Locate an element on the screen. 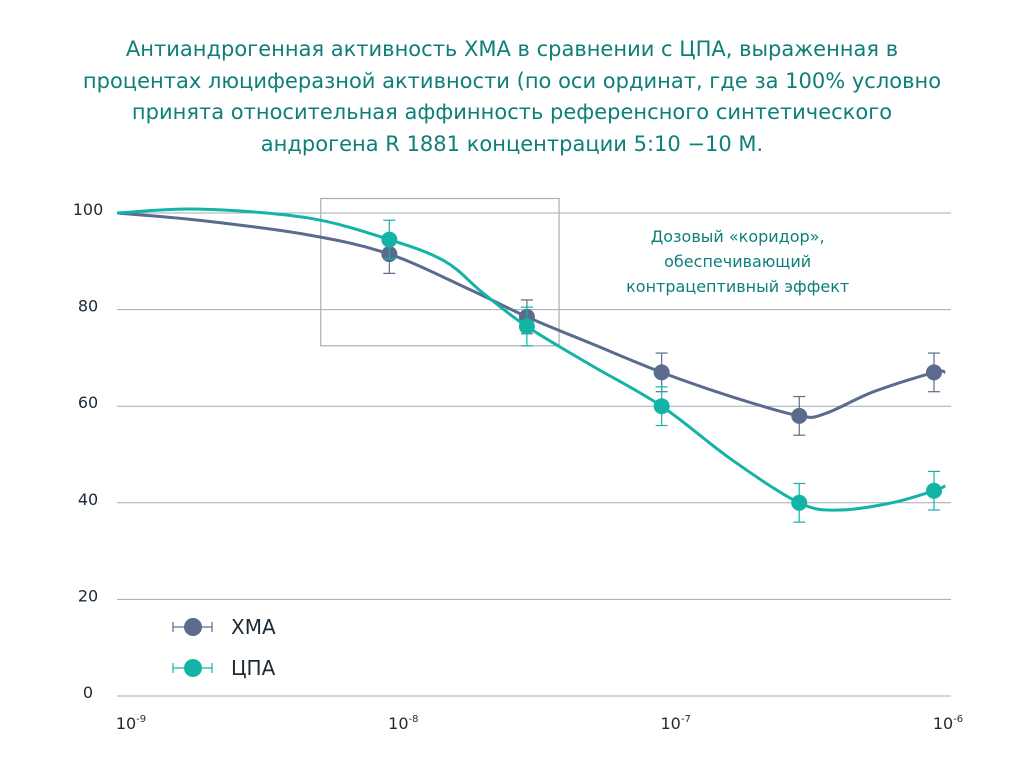 This screenshot has height=768, width=1024. y-tick-label-0: 0 is located at coordinates (88, 692).